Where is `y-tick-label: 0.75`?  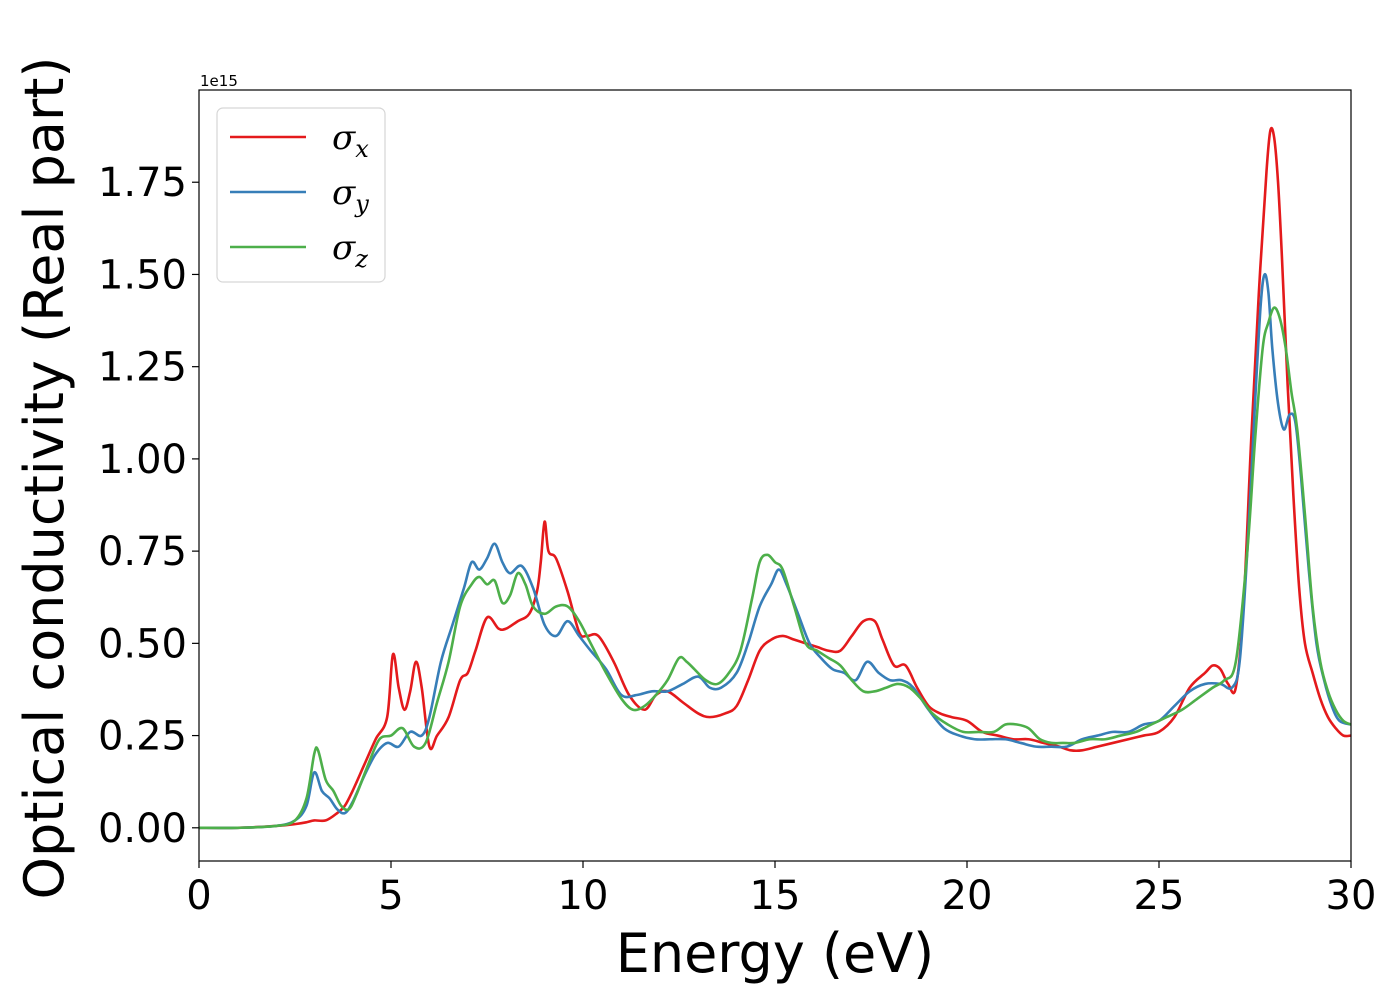 y-tick-label: 0.75 is located at coordinates (142, 552).